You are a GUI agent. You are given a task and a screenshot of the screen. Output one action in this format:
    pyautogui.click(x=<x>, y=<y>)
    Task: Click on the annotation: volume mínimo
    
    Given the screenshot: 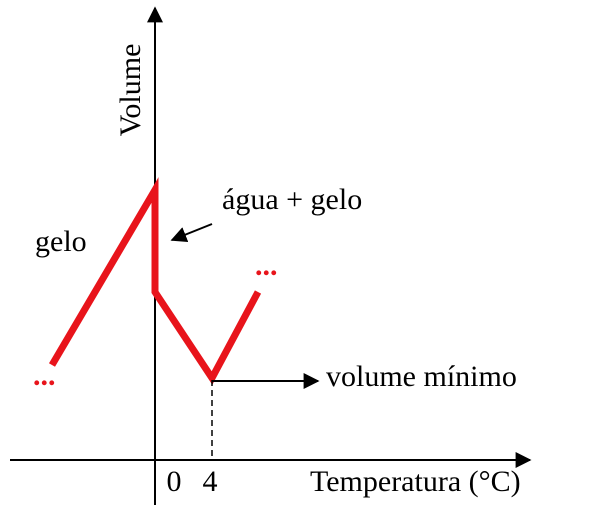 What is the action you would take?
    pyautogui.click(x=421, y=376)
    